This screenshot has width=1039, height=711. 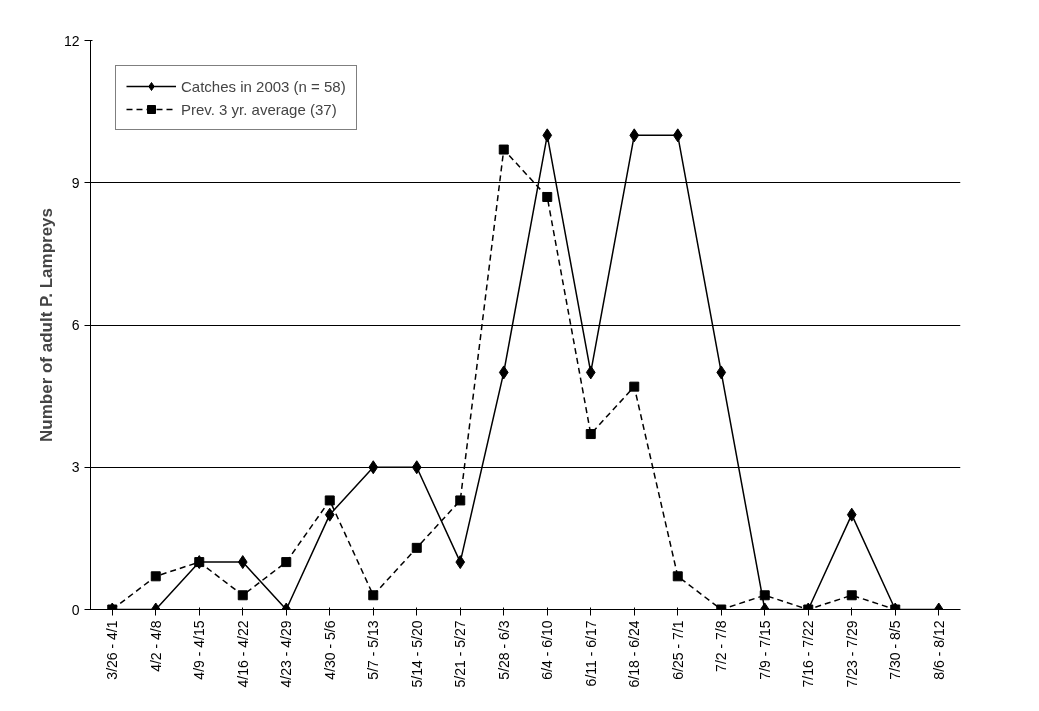 I want to click on legend-label: Catches in 2003 (n = 58), so click(x=263, y=86).